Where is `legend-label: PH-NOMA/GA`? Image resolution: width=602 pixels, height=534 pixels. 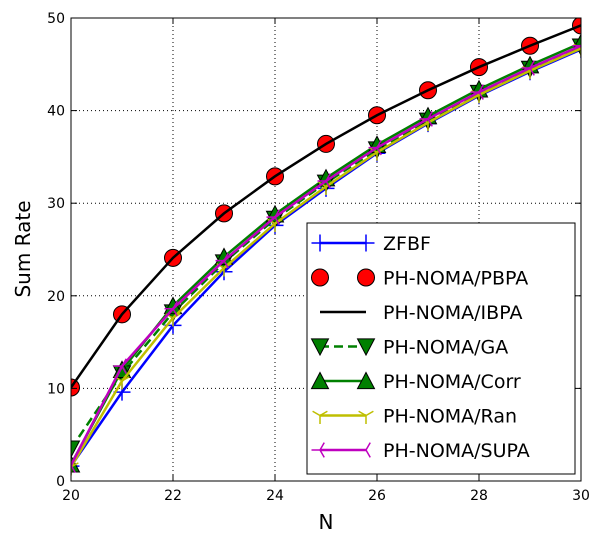
legend-label: PH-NOMA/GA is located at coordinates (445, 348).